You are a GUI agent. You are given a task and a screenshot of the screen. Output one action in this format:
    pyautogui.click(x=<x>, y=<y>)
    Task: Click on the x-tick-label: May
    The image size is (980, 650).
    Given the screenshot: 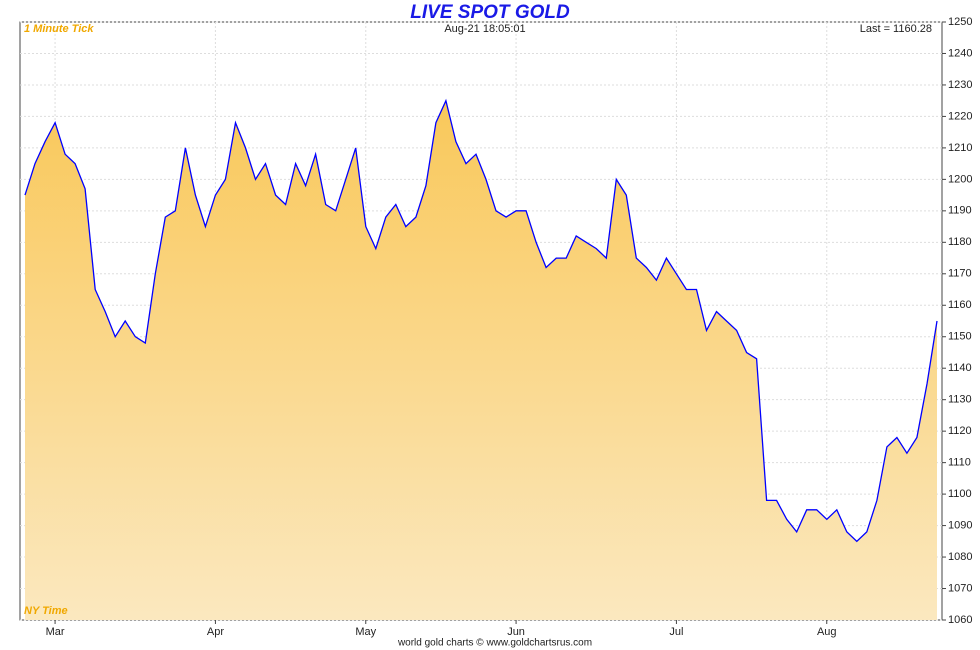 What is the action you would take?
    pyautogui.click(x=365, y=632)
    